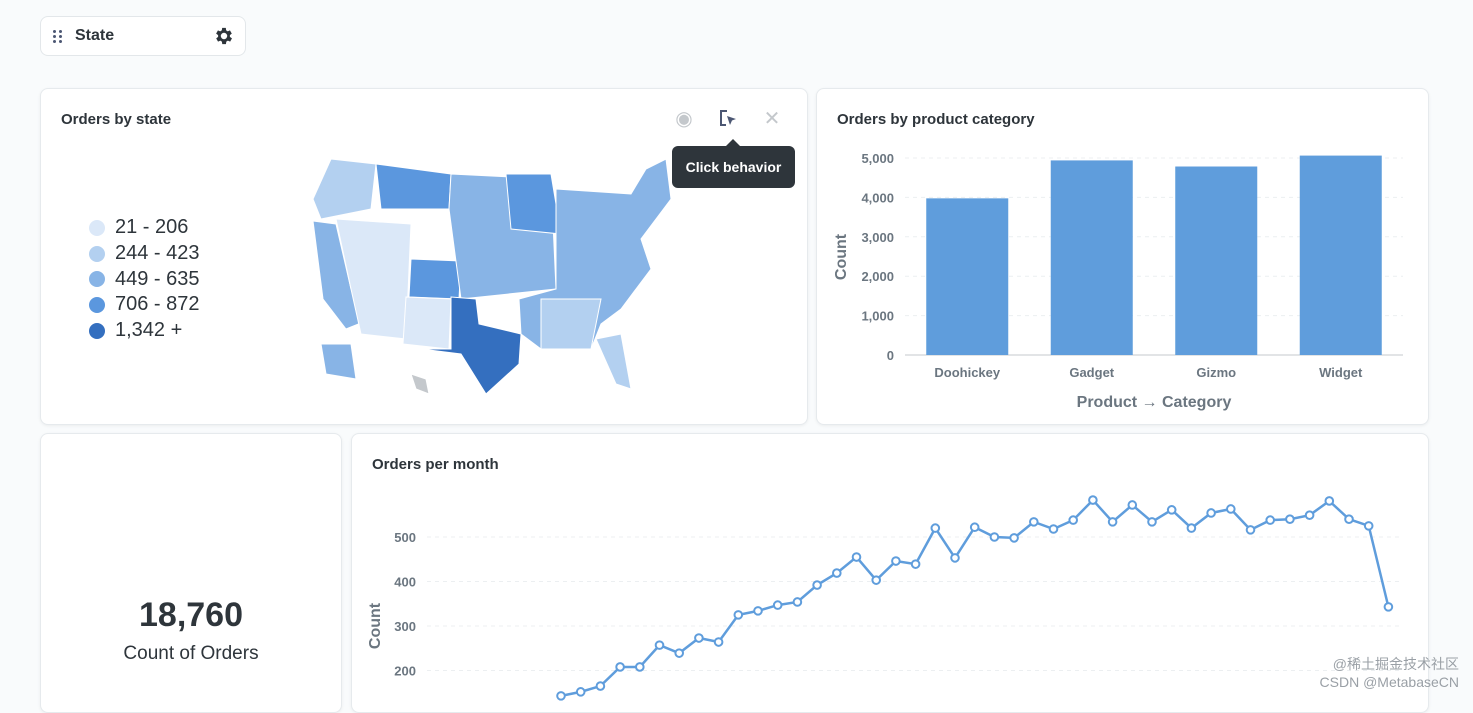 Image resolution: width=1473 pixels, height=713 pixels. Describe the element at coordinates (772, 118) in the screenshot. I see `close-icon: ✕` at that location.